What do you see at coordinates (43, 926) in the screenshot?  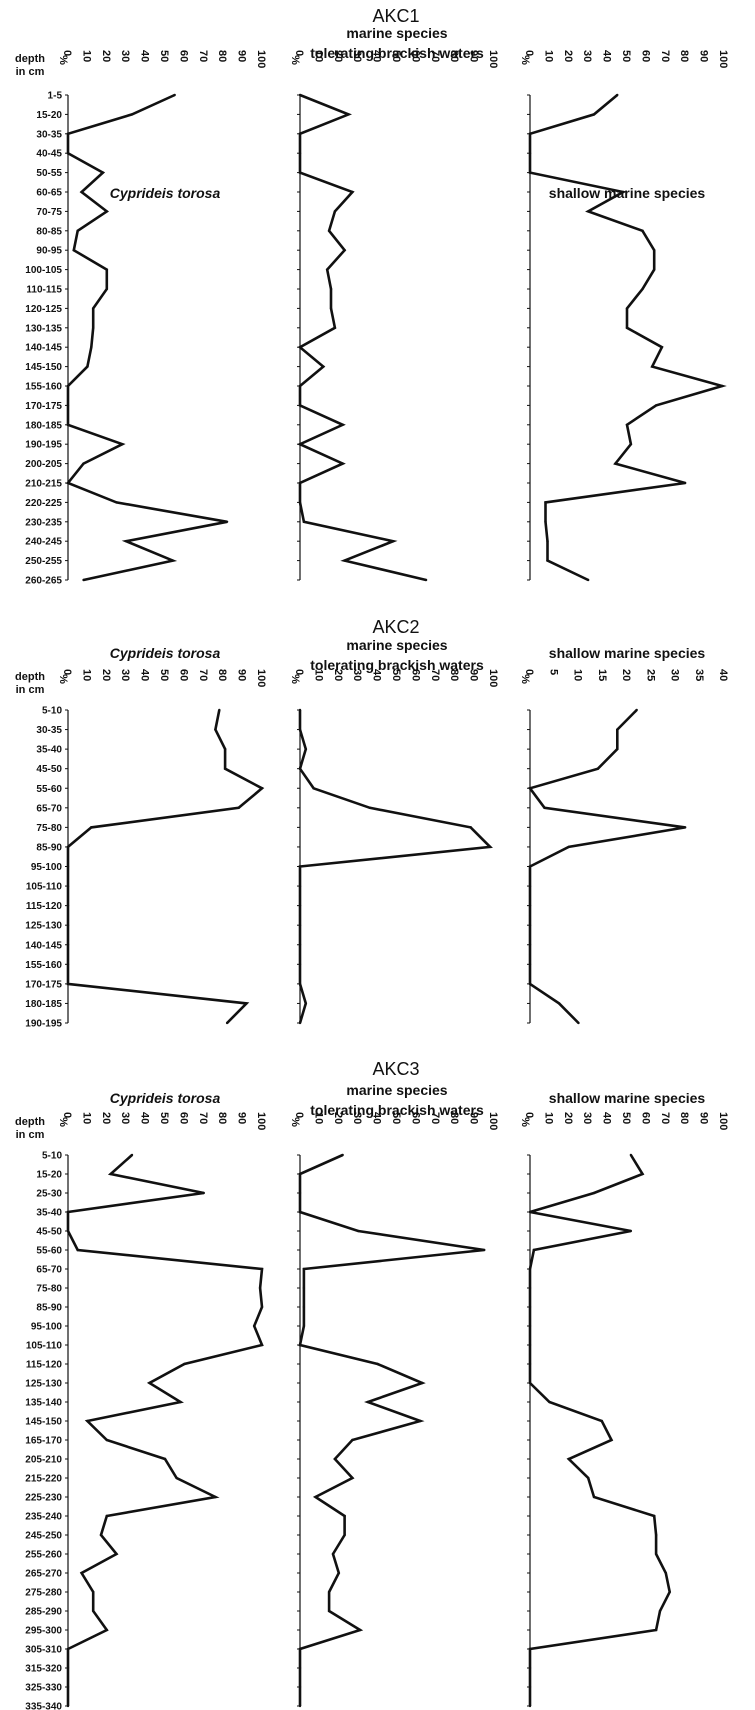 I see `depth-label: 125-130` at bounding box center [43, 926].